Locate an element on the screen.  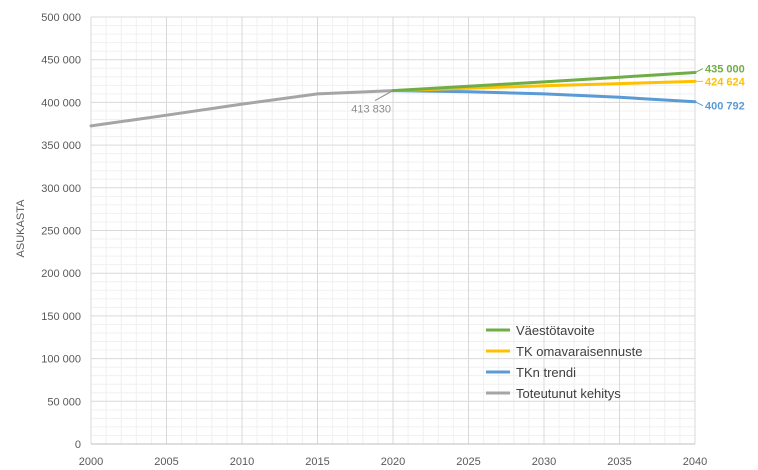
y-axis-label: ASUKASTA is located at coordinates (21, 228).